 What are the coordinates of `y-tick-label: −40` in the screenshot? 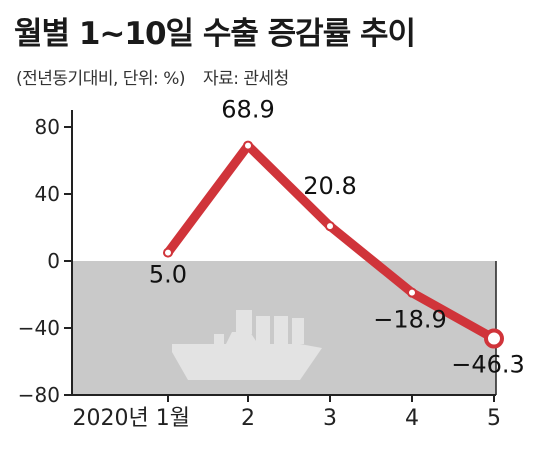 It's located at (39, 328).